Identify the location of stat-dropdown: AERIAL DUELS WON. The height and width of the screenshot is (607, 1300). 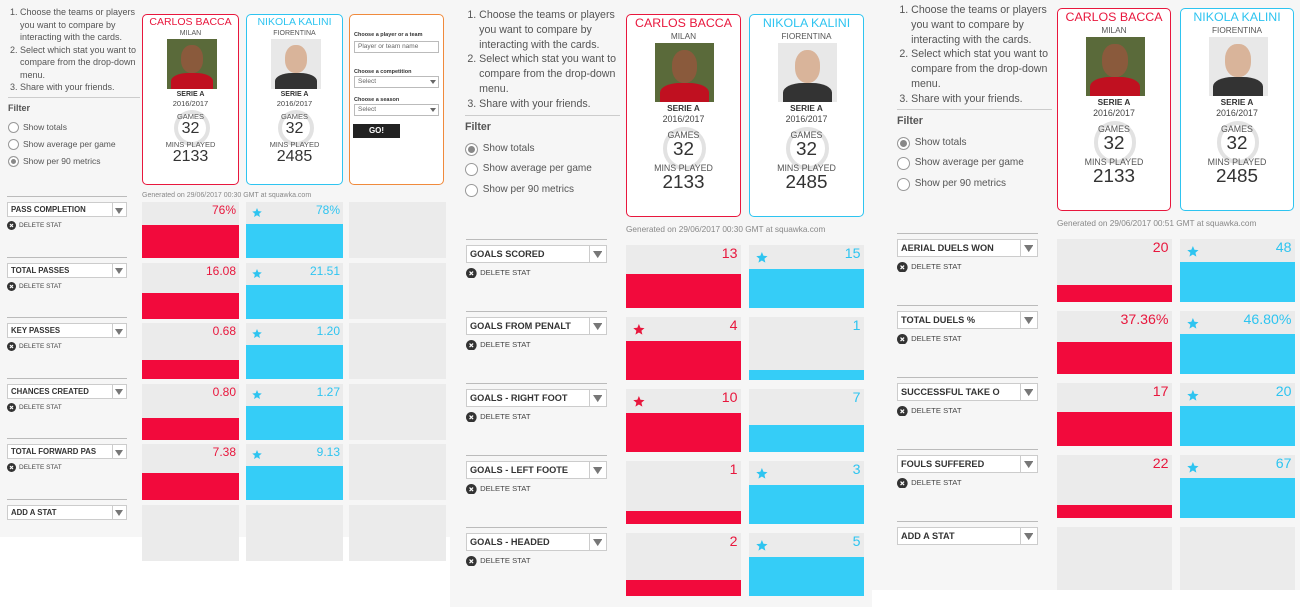
(967, 248).